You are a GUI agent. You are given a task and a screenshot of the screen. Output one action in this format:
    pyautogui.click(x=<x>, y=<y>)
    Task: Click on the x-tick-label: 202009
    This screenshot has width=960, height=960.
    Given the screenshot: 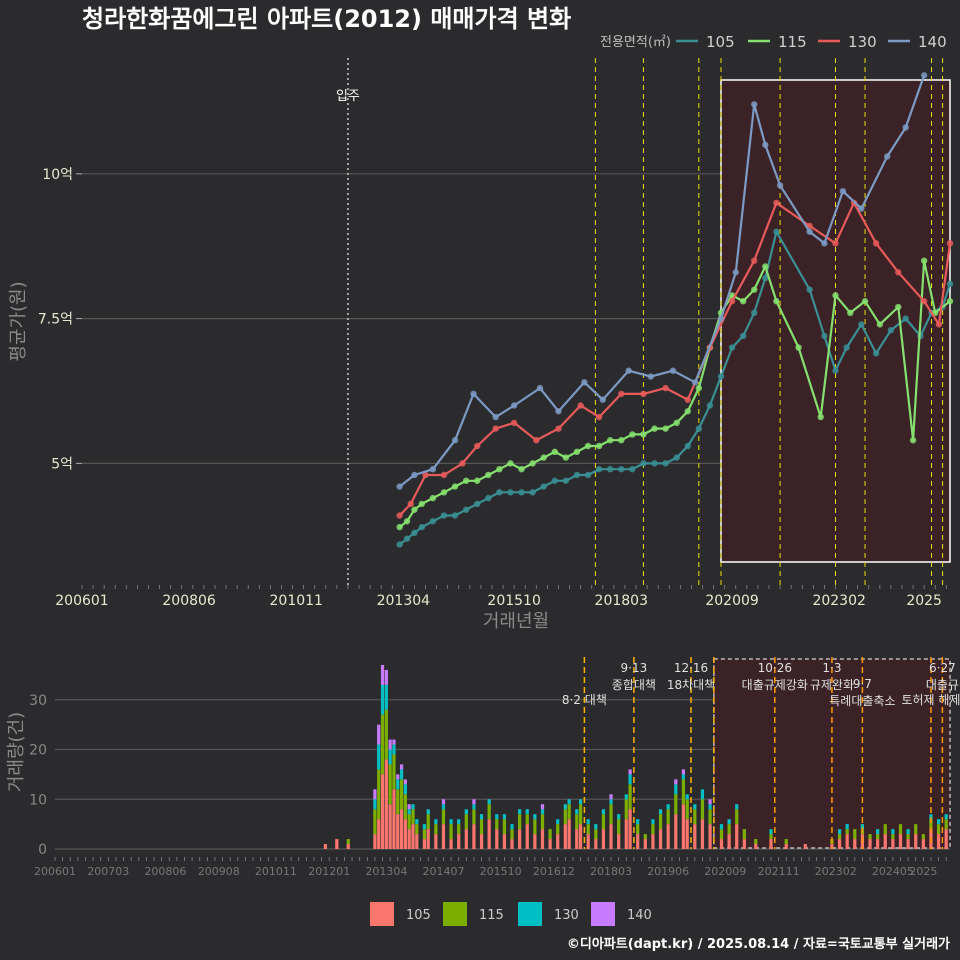 What is the action you would take?
    pyautogui.click(x=731, y=601)
    